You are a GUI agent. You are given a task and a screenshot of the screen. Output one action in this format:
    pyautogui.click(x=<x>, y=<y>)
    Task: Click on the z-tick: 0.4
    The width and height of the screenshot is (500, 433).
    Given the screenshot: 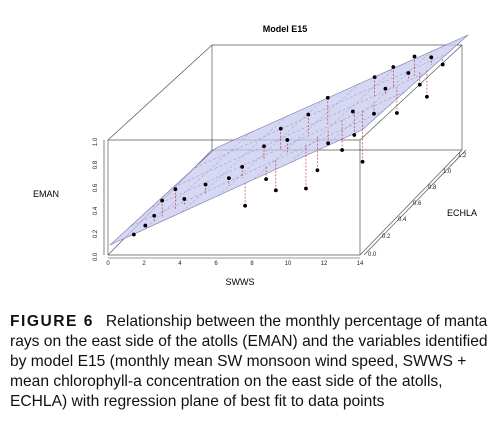 What is the action you would take?
    pyautogui.click(x=402, y=220)
    